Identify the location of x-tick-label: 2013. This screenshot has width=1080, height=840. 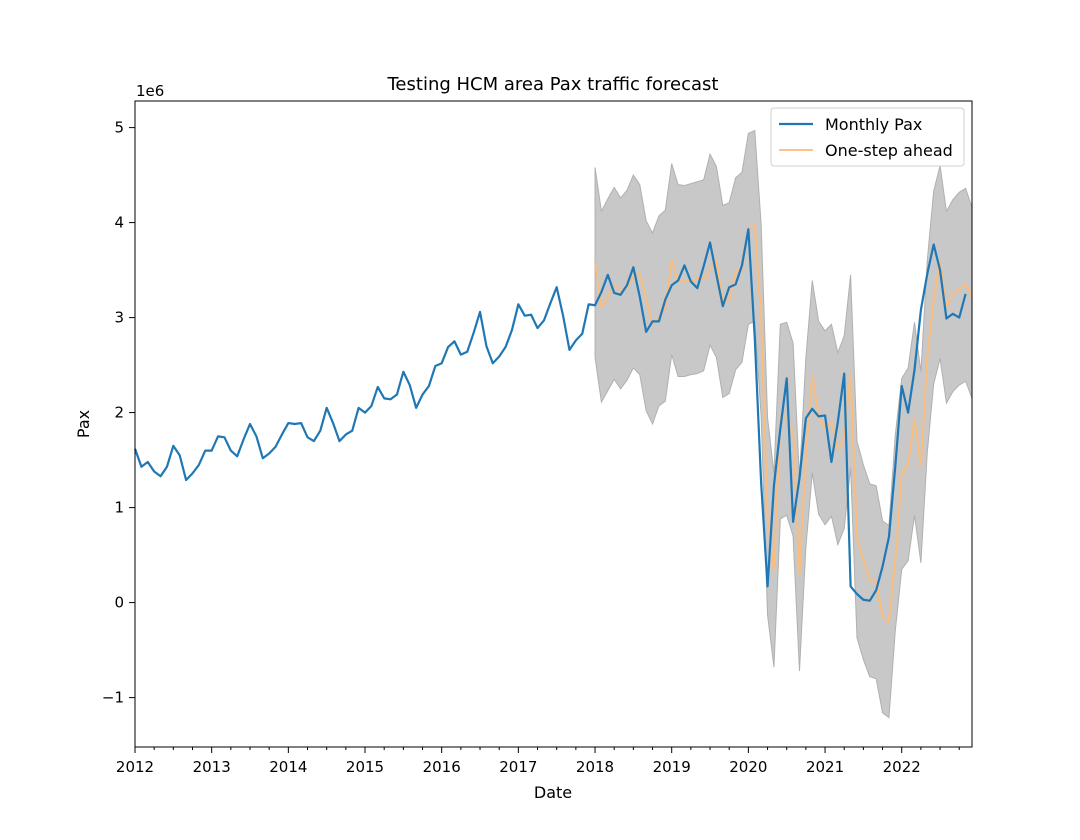
(212, 767).